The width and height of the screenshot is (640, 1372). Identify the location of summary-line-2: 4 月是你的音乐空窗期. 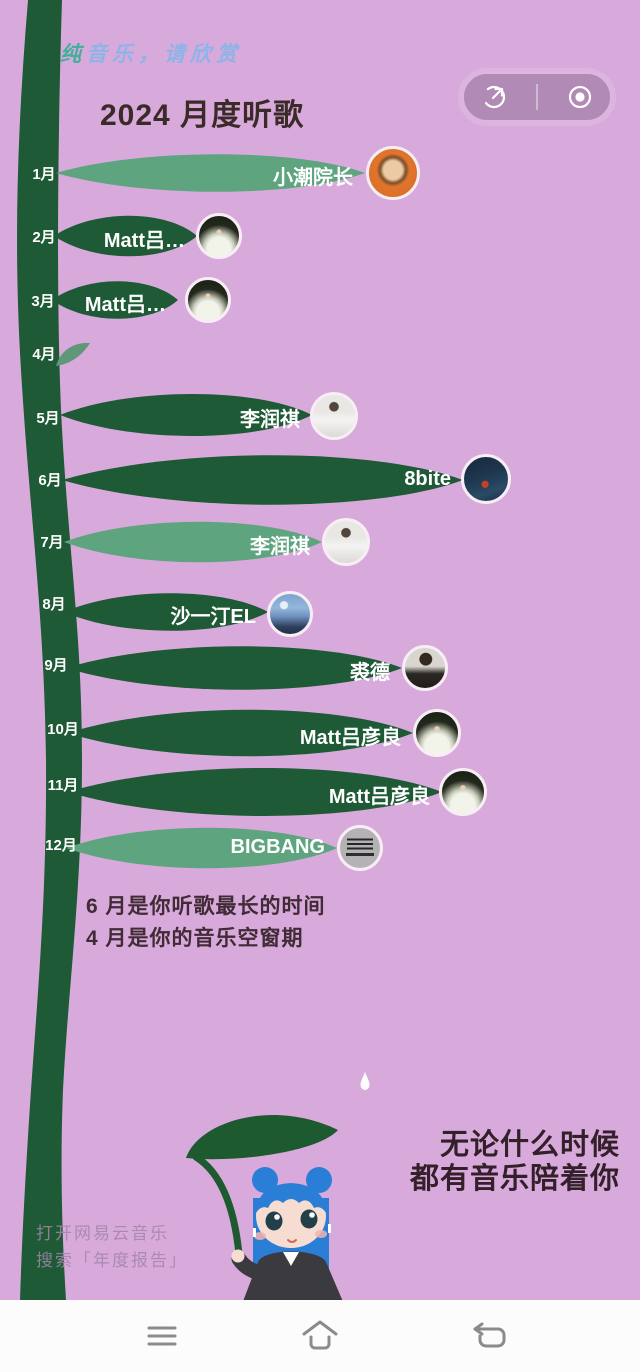
(195, 938).